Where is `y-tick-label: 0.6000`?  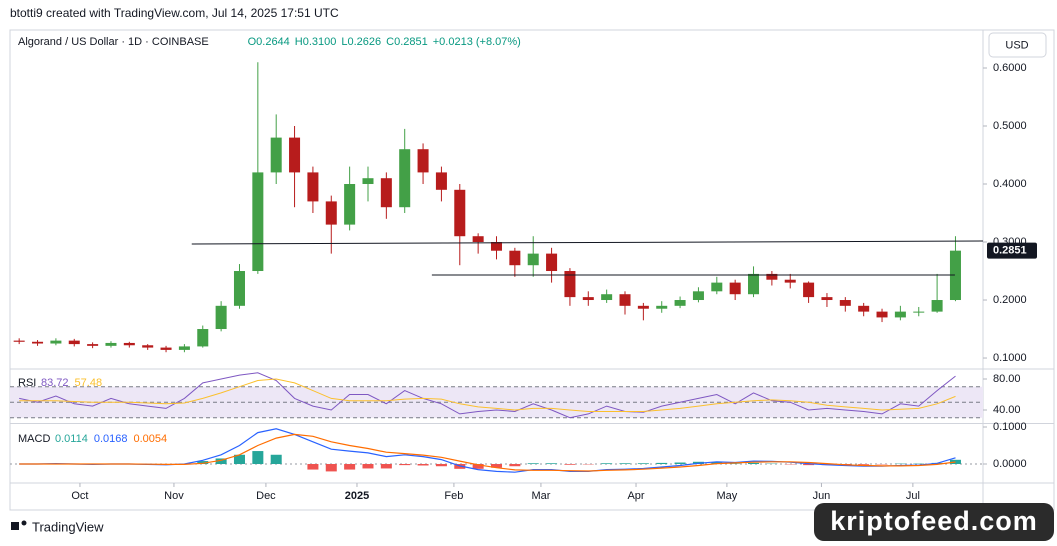
y-tick-label: 0.6000 is located at coordinates (1010, 68).